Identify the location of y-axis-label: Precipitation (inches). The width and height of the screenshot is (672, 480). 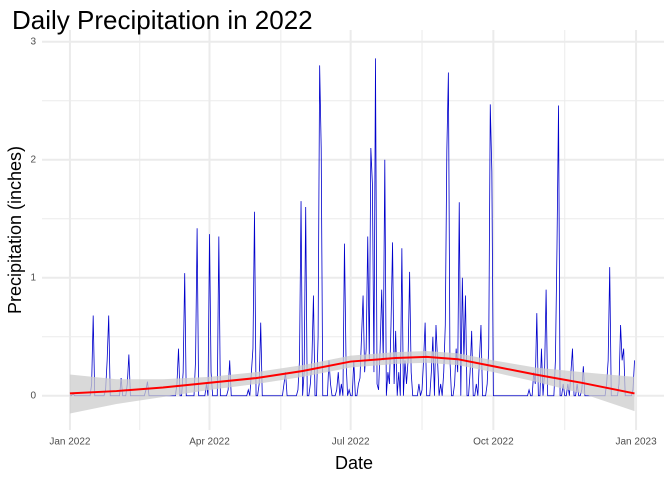
(15, 230).